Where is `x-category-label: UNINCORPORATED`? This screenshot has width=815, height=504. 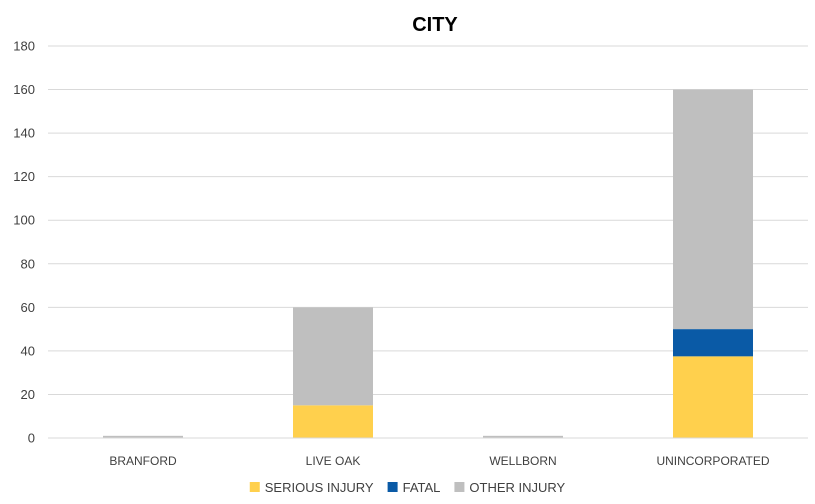
x-category-label: UNINCORPORATED is located at coordinates (712, 461).